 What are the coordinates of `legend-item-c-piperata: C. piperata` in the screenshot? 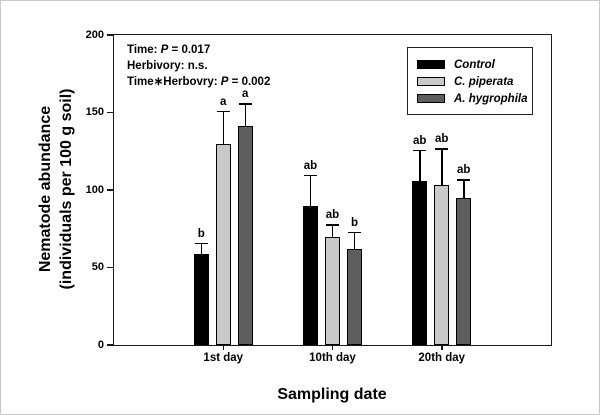 It's located at (470, 81).